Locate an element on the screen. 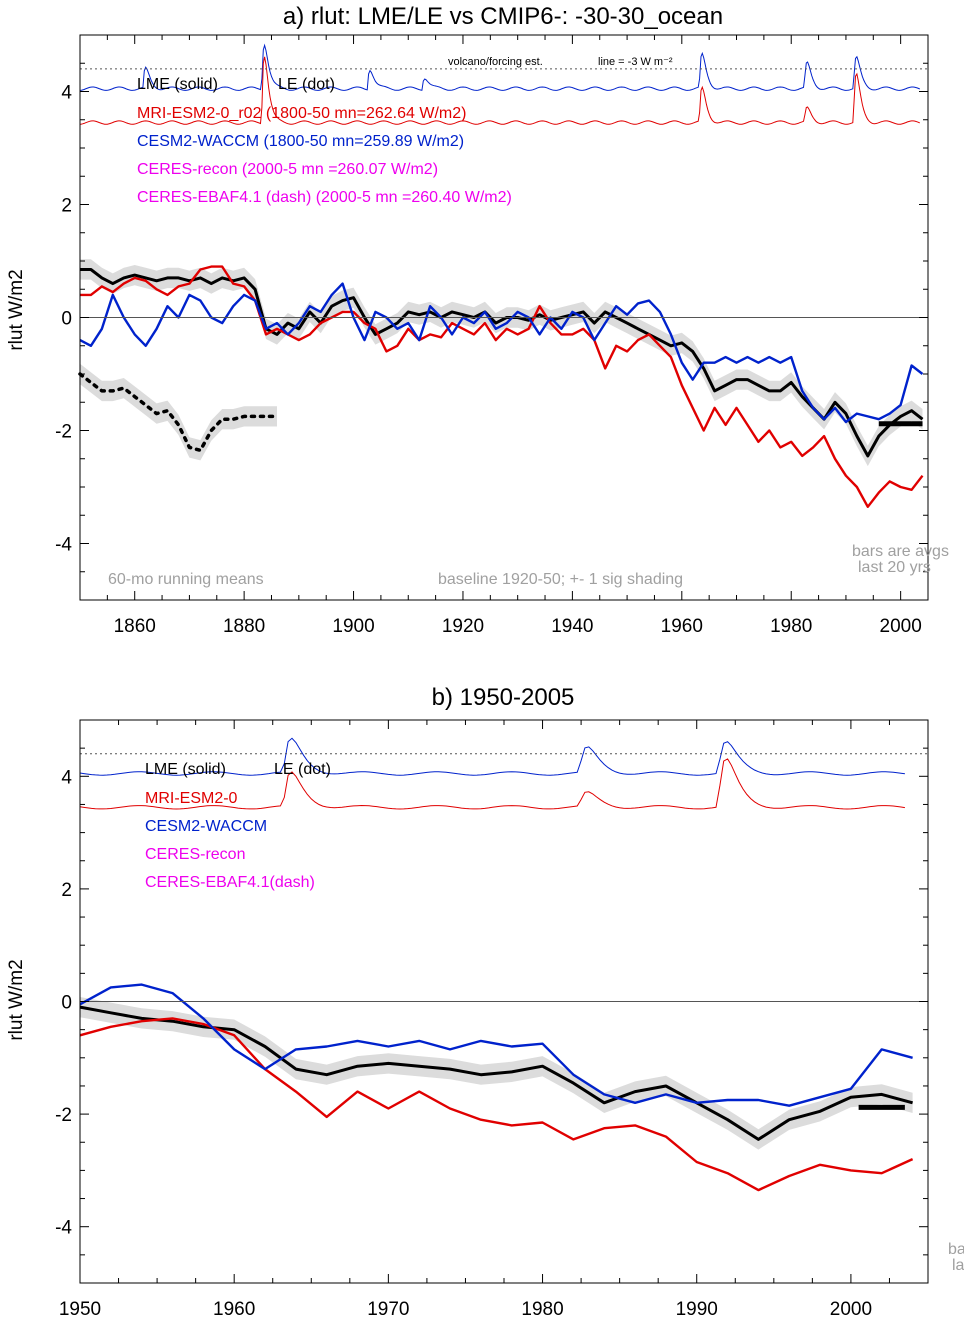  panel-a-xtick-label: 1860 is located at coordinates (135, 626).